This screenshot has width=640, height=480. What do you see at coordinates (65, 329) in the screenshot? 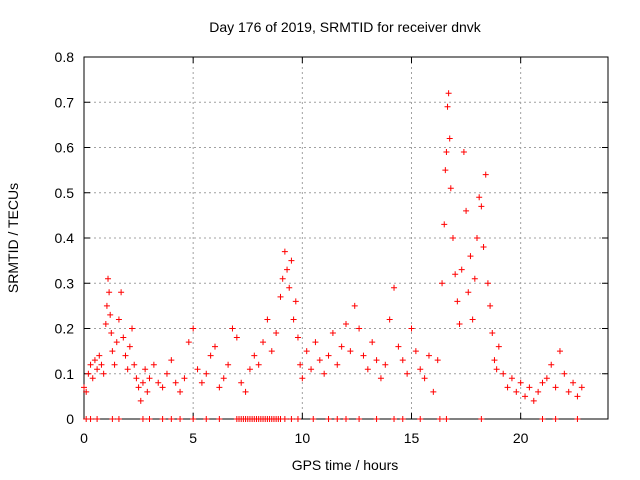
I see `y-tick-label: 0.2` at bounding box center [65, 329].